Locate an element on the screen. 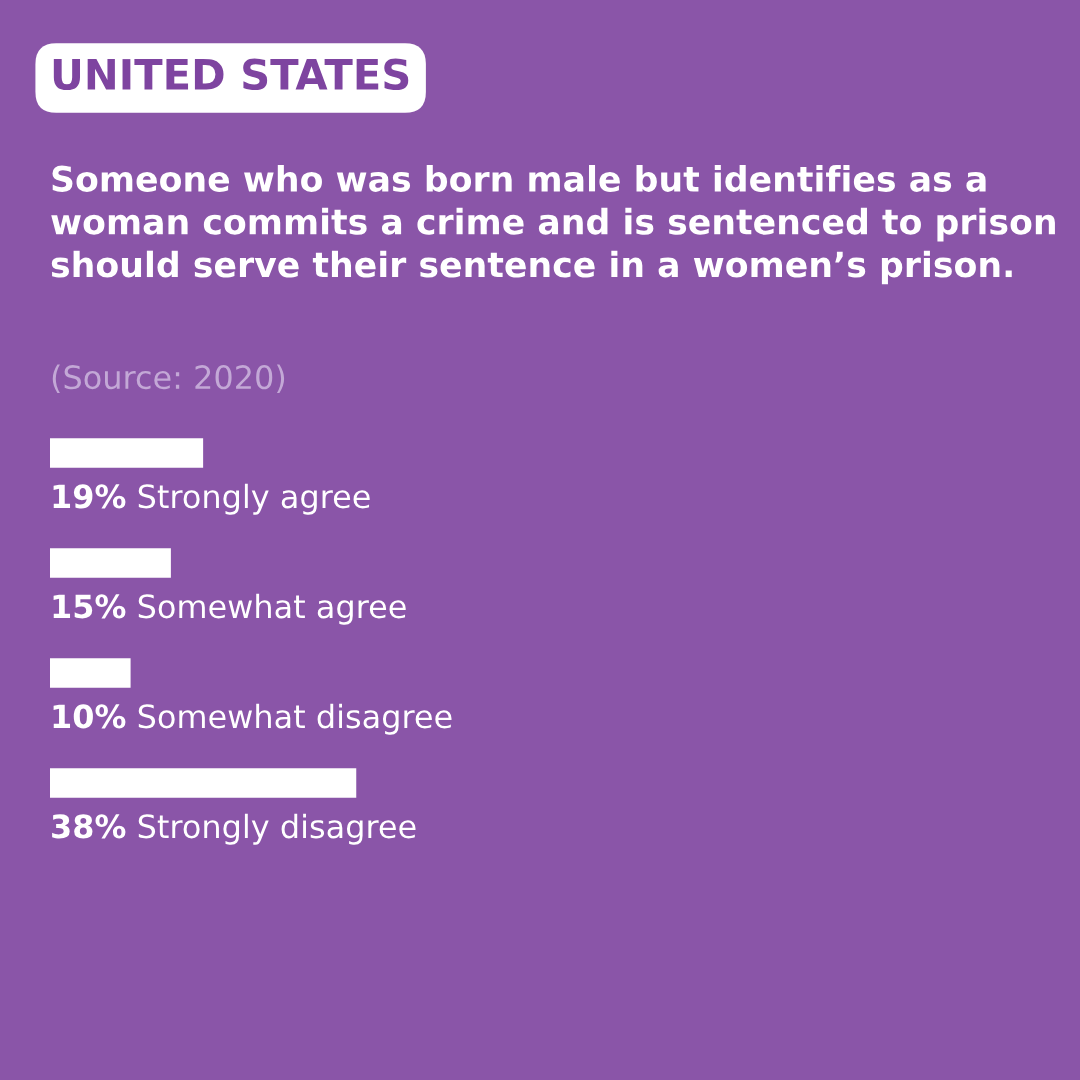 This screenshot has height=1080, width=1080. y-tick-label: Somewhat agree is located at coordinates (272, 609).